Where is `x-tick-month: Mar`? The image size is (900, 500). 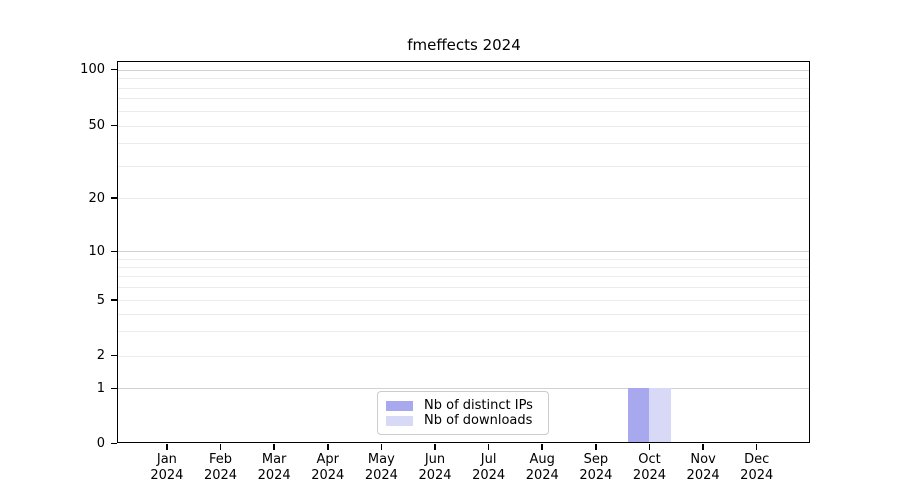
x-tick-month: Mar is located at coordinates (274, 459).